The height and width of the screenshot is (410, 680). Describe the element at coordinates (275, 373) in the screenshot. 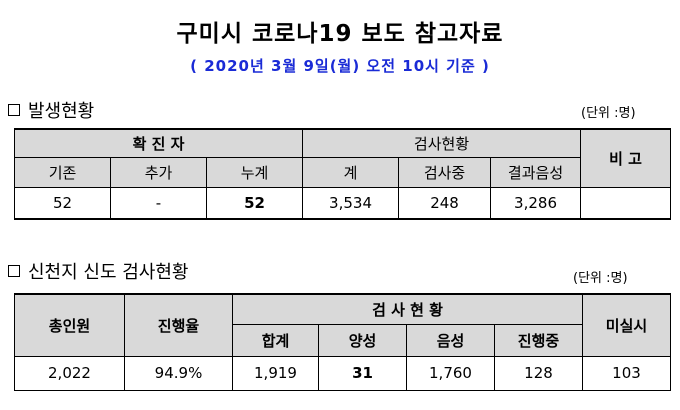

I see `cell-total: 1,919` at that location.